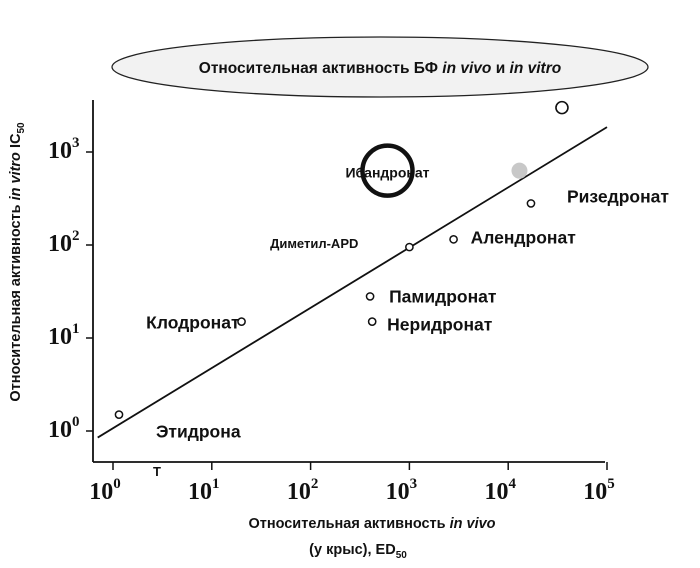  Describe the element at coordinates (17, 262) in the screenshot. I see `y-axis-title: Относительная активность in vitro IC50` at that location.